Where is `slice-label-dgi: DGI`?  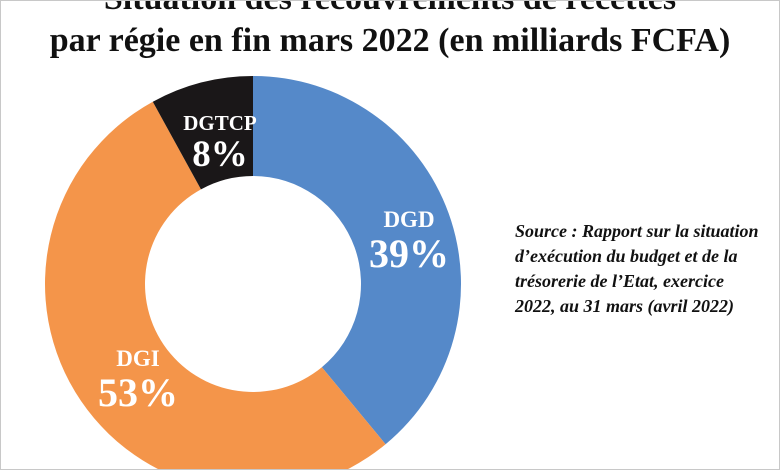 slice-label-dgi: DGI is located at coordinates (138, 358).